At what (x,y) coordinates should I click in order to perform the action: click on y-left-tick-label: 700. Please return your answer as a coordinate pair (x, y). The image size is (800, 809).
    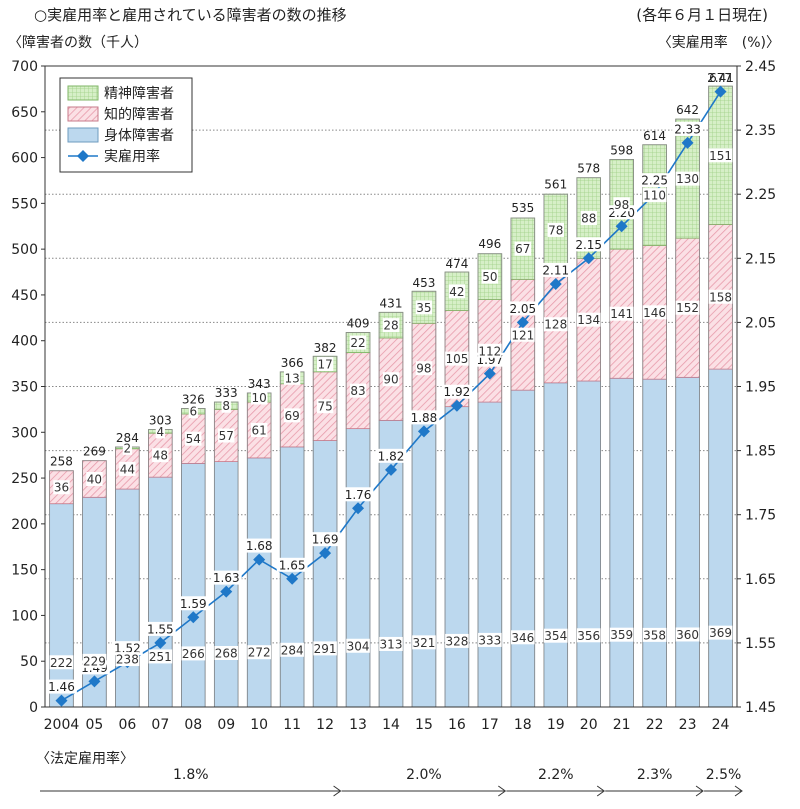
    Looking at the image, I should click on (24, 67).